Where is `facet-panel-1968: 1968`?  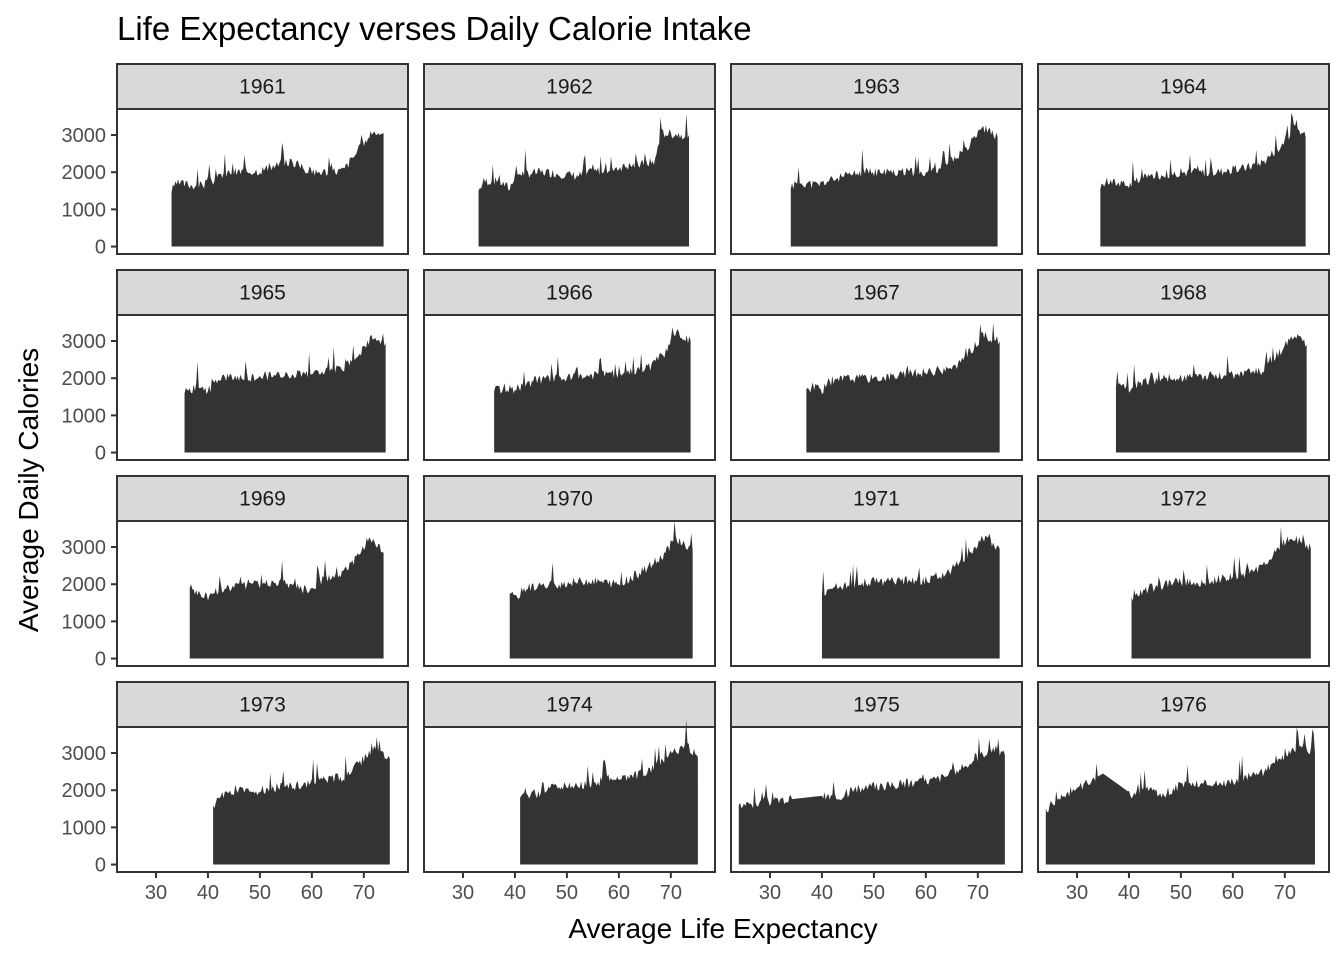
facet-panel-1968: 1968 is located at coordinates (1183, 365).